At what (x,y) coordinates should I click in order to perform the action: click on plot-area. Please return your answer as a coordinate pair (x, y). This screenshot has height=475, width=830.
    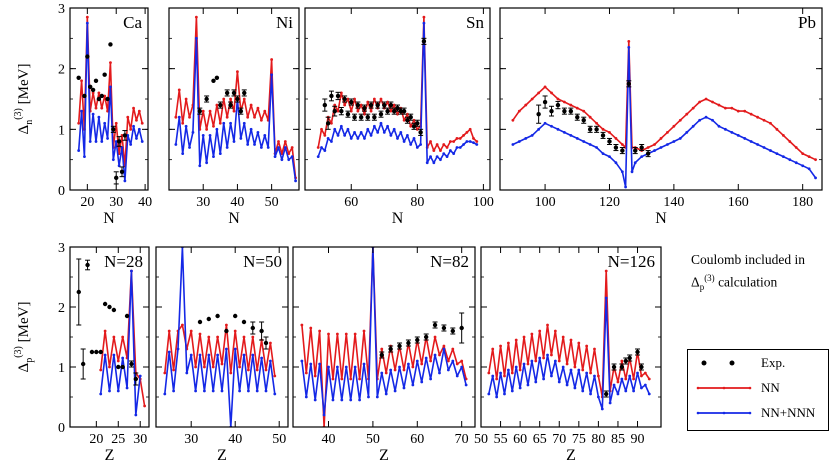
    Looking at the image, I should click on (220, 337).